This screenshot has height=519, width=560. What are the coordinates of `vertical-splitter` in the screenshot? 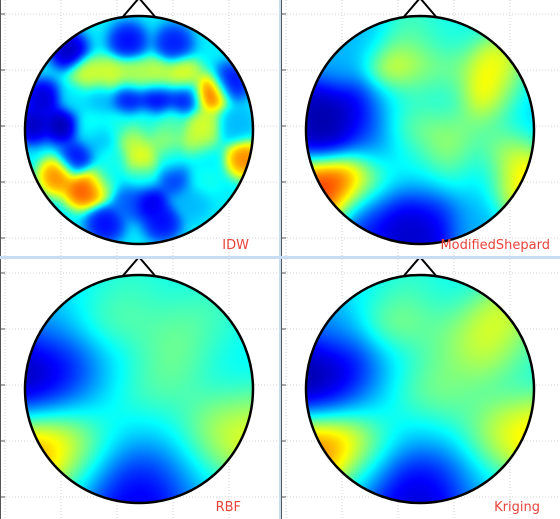 It's located at (280, 259).